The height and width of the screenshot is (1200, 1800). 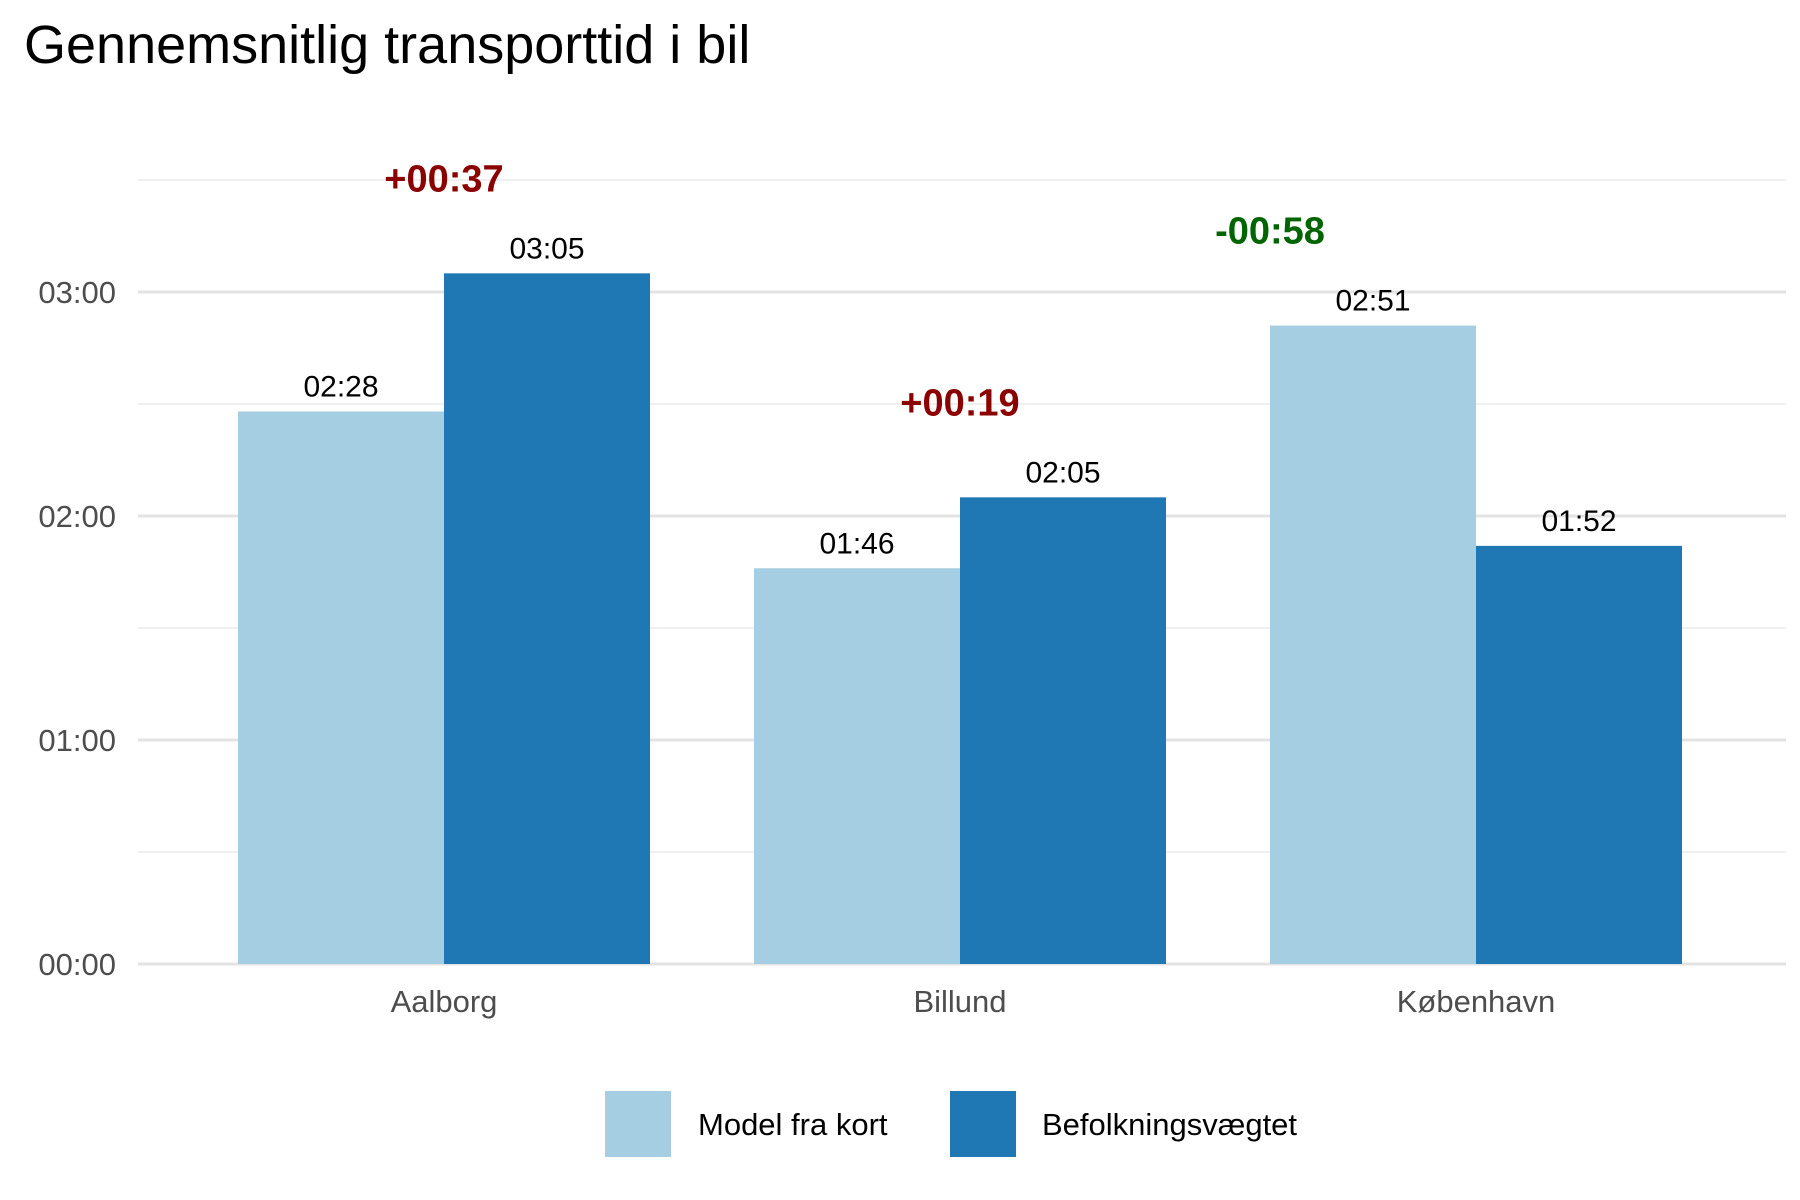 I want to click on legend: Model fra kort Befolkningsvægtet, so click(x=951, y=1124).